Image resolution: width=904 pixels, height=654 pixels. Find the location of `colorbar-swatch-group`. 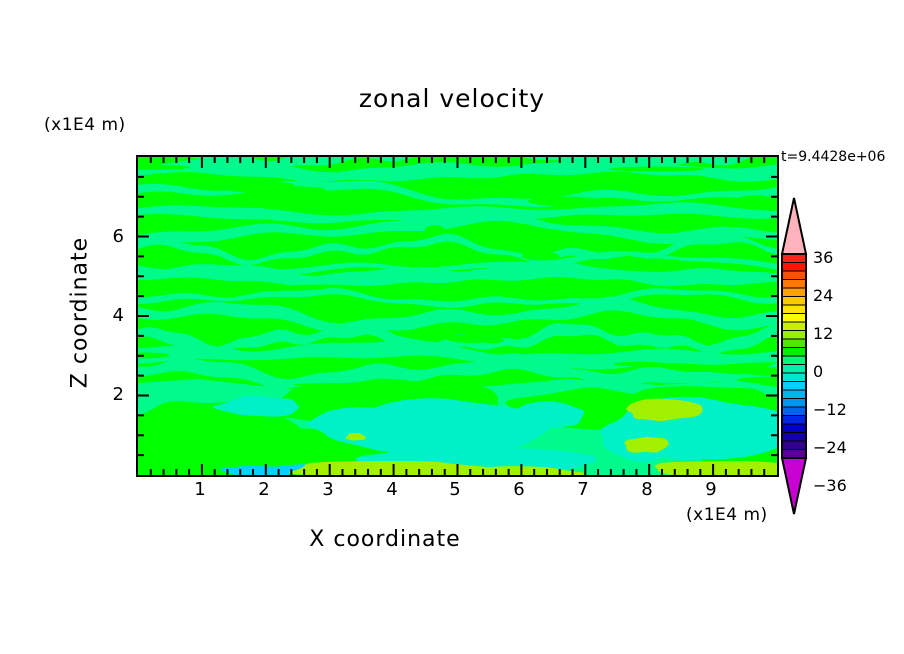

colorbar-swatch-group is located at coordinates (794, 356).